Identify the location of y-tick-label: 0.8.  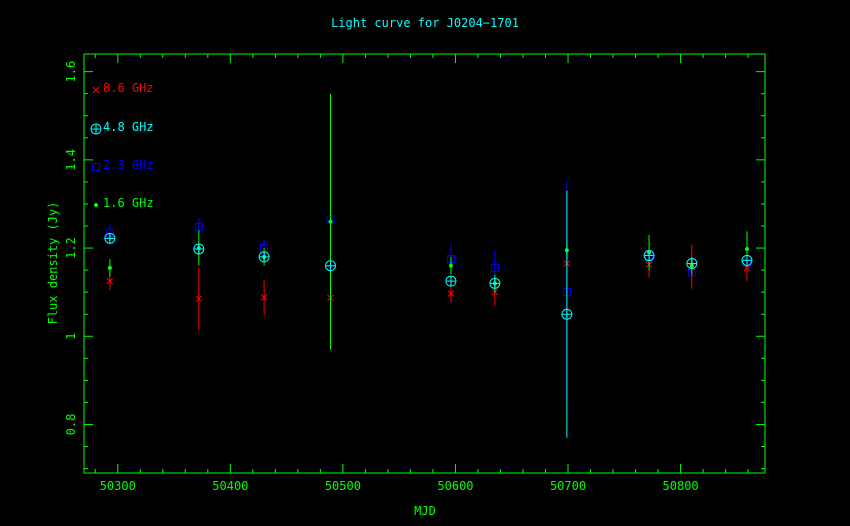
(71, 425).